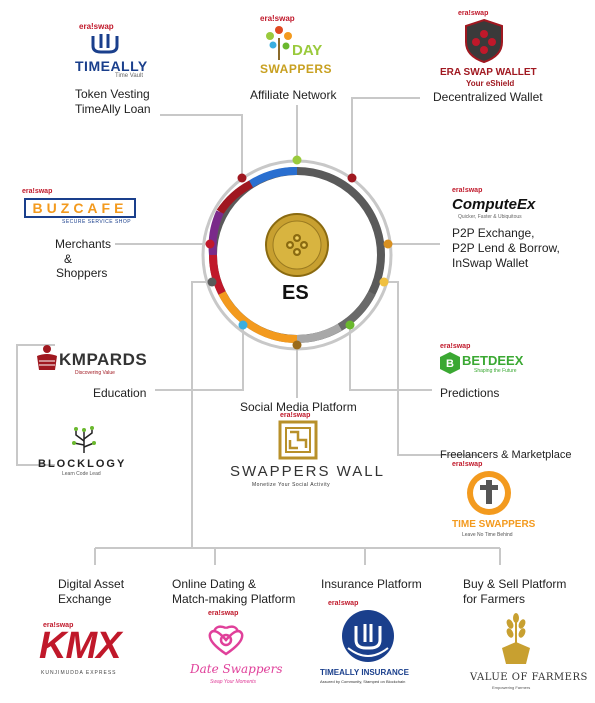  What do you see at coordinates (388, 244) in the screenshot?
I see `dot-computeex` at bounding box center [388, 244].